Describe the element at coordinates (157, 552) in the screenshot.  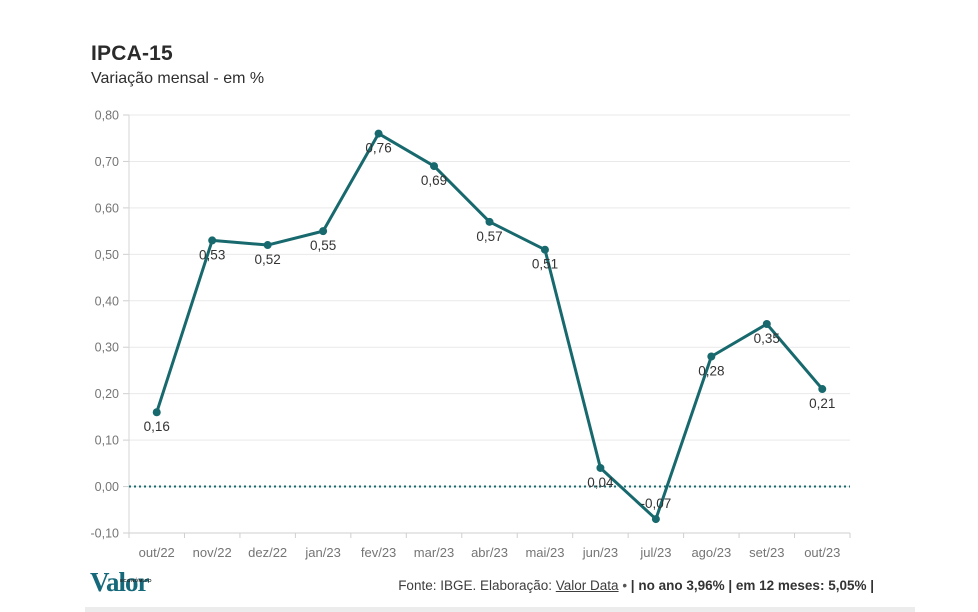
I see `x-tick-label: out/22` at that location.